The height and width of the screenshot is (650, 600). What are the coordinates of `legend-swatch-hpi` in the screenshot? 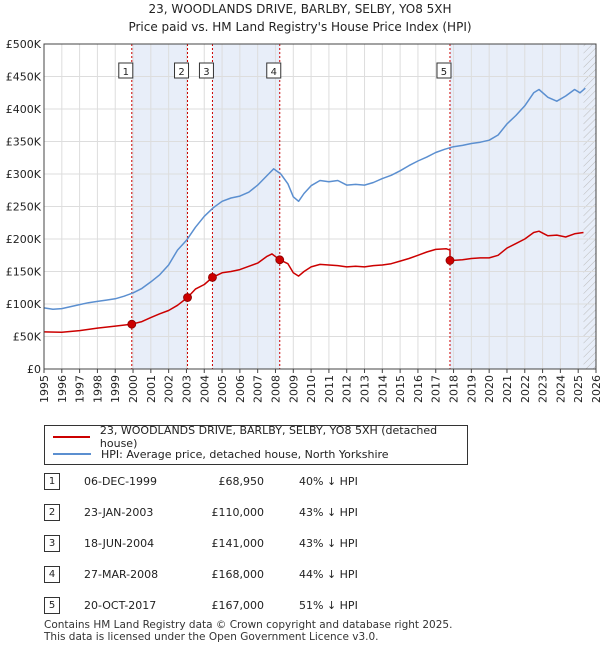 It's located at (72, 454).